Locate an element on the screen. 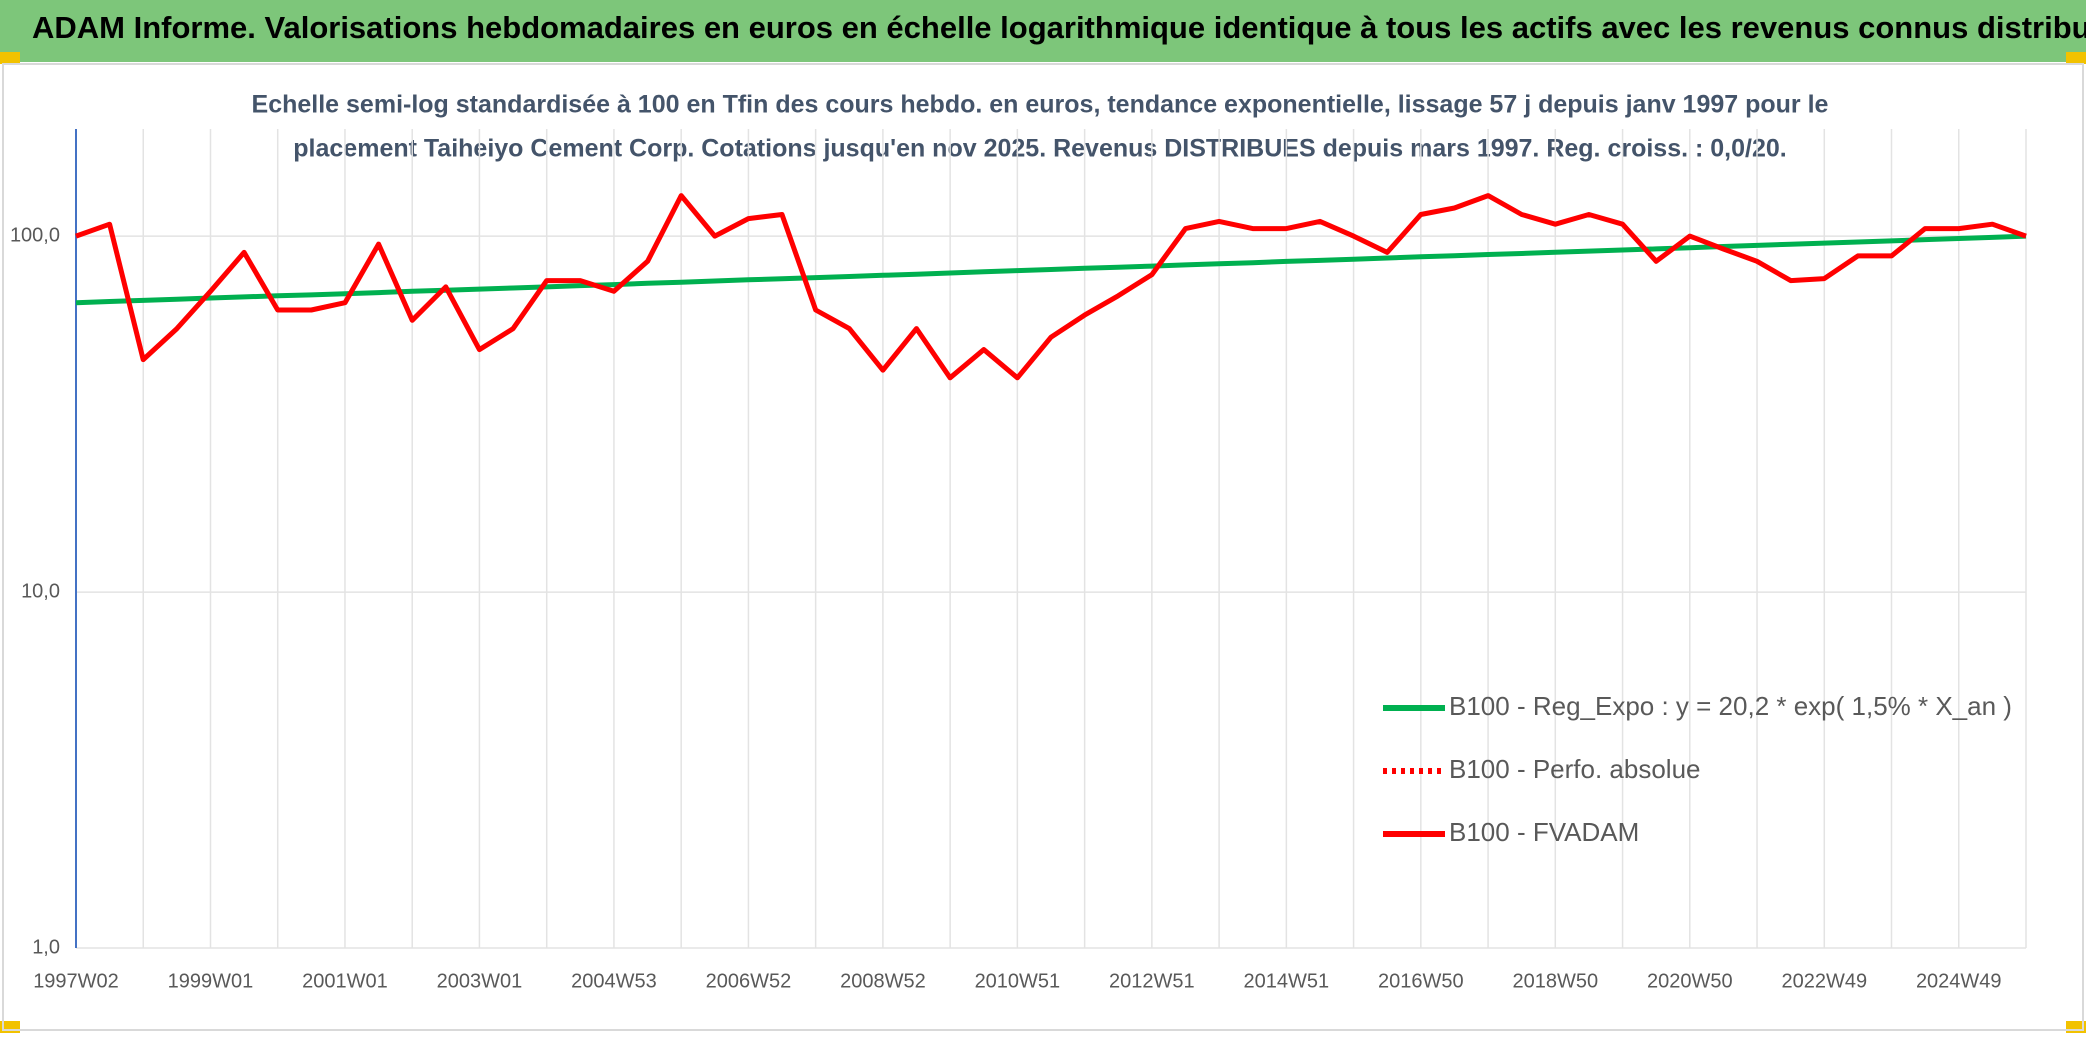 The height and width of the screenshot is (1038, 2086). series-line is located at coordinates (1051, 269).